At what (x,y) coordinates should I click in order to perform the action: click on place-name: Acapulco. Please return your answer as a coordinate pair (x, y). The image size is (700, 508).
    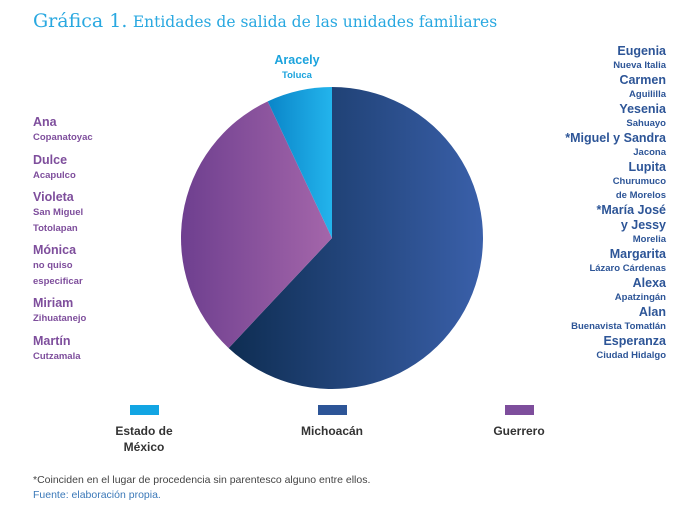
    Looking at the image, I should click on (54, 175).